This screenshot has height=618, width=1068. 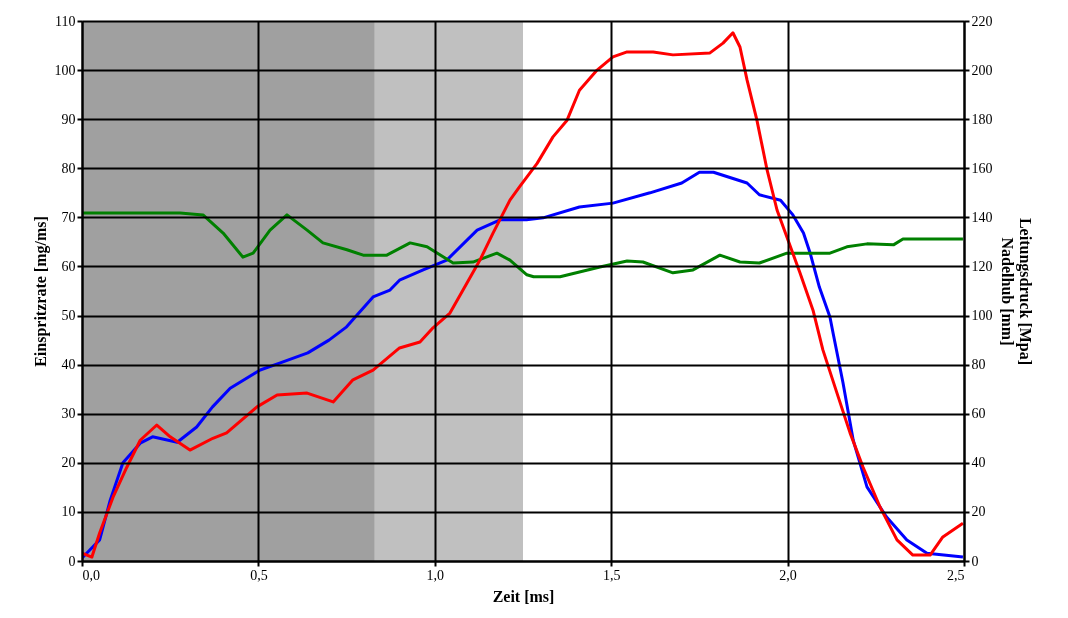 I want to click on y2-axis-title: Leitungsdruck [Mpa] Nadelhub [mm], so click(x=1016, y=291).